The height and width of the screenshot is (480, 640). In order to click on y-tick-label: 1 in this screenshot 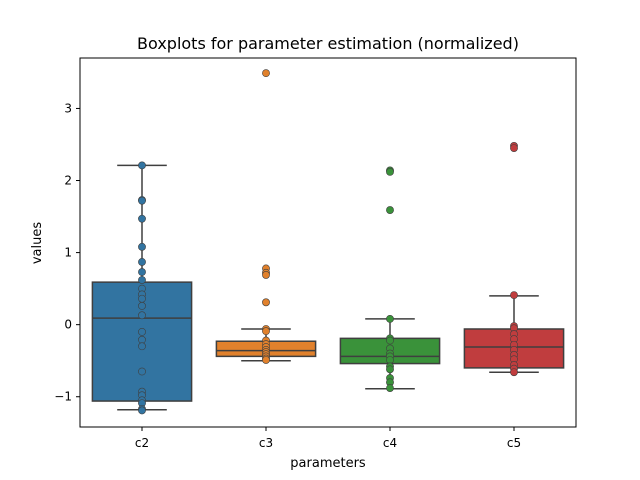, I will do `click(68, 253)`.